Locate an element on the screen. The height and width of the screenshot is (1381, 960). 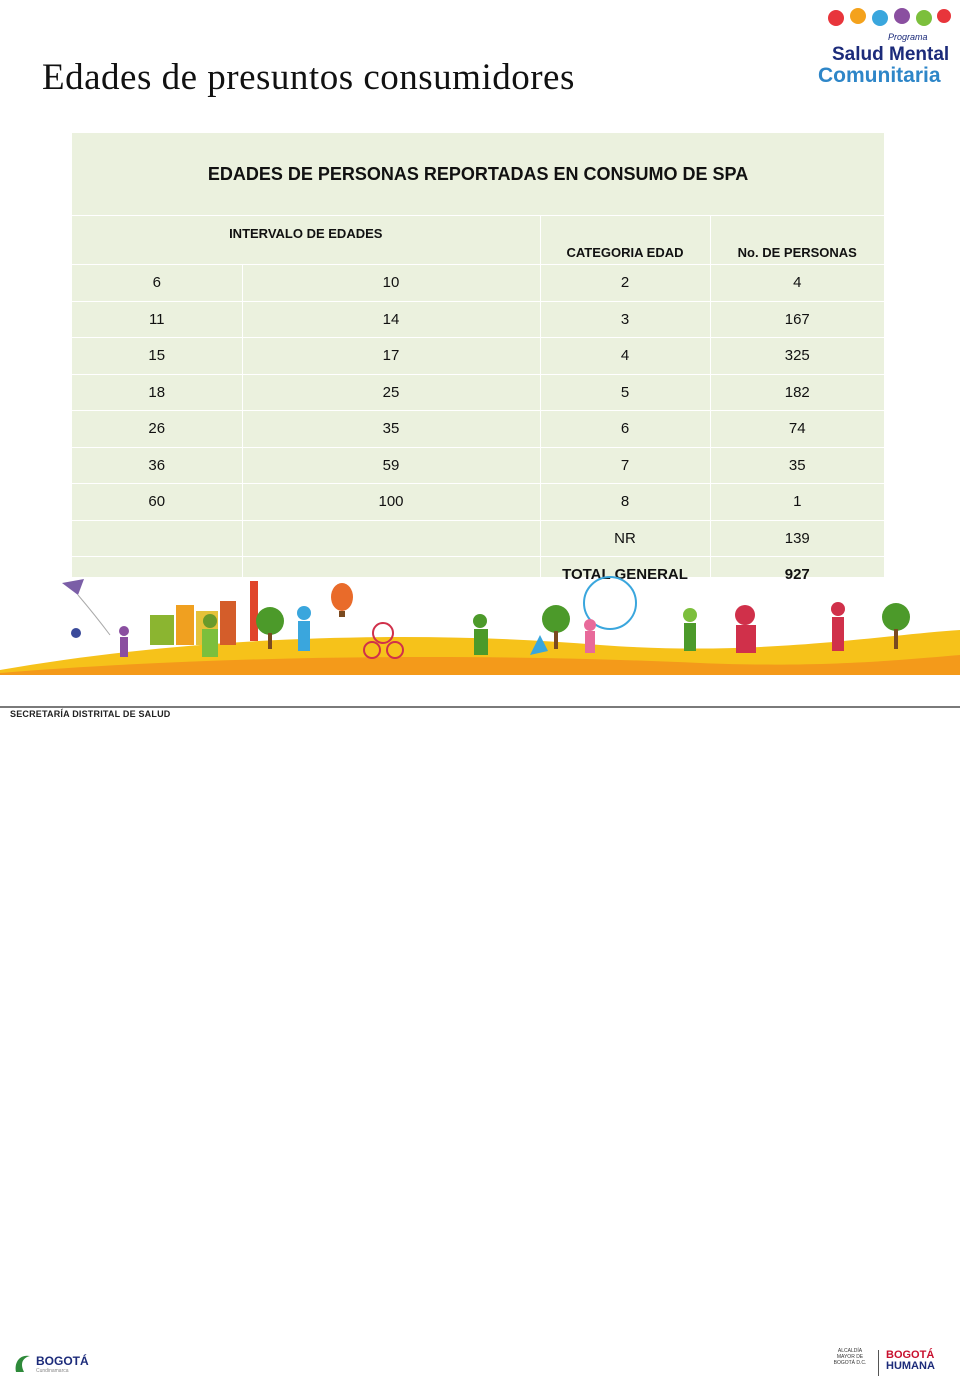
cell-from: 26 is located at coordinates (157, 429).